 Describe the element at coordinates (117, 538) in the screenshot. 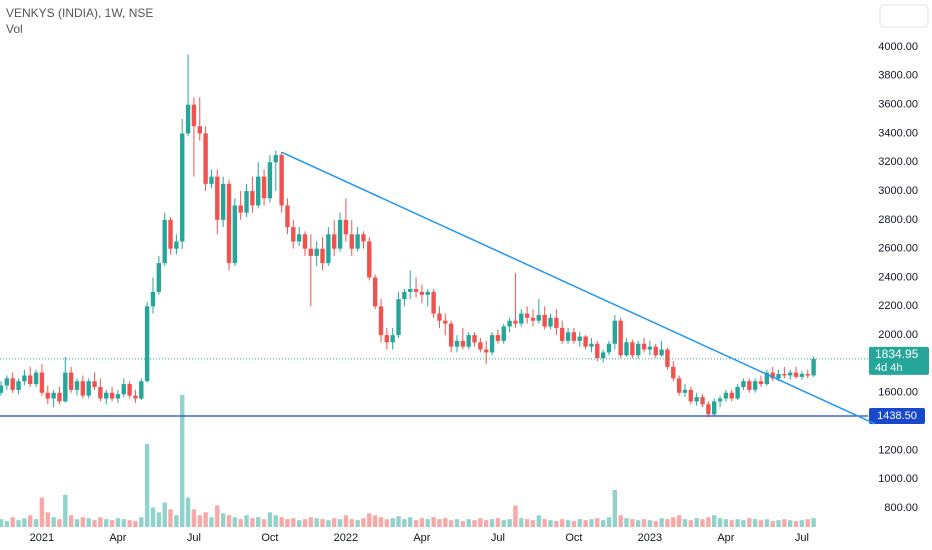

I see `x-tick-label: Apr` at that location.